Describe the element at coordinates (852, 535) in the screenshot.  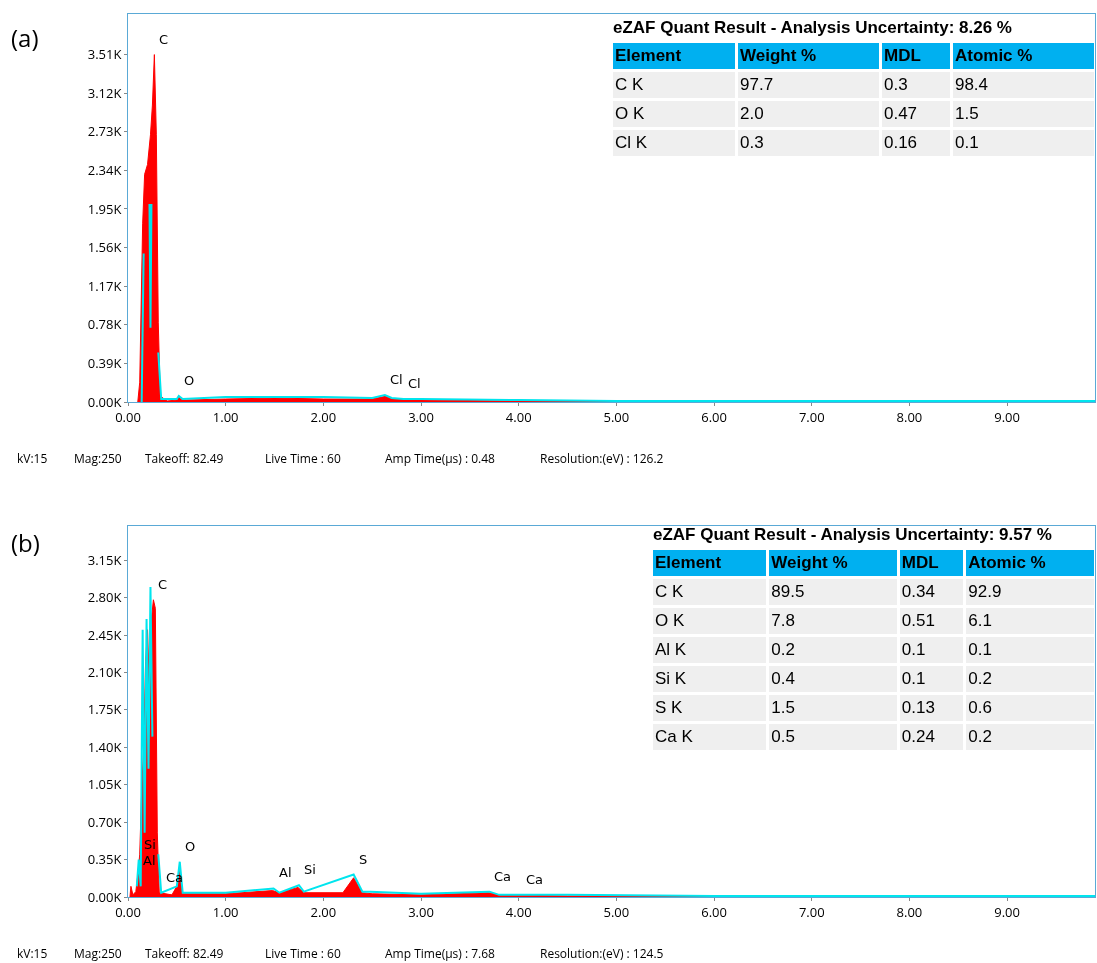
I see `text: eZAF Quant Result - Analysis Uncertainty: 9.57 %` at that location.